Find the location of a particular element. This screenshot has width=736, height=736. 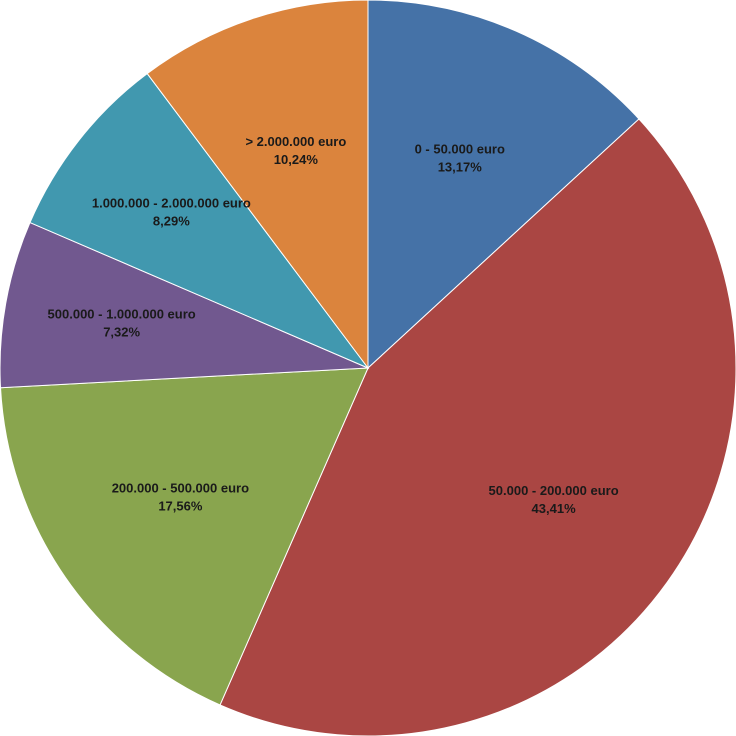

slice-label: 0 - 50.000 euro is located at coordinates (460, 149).